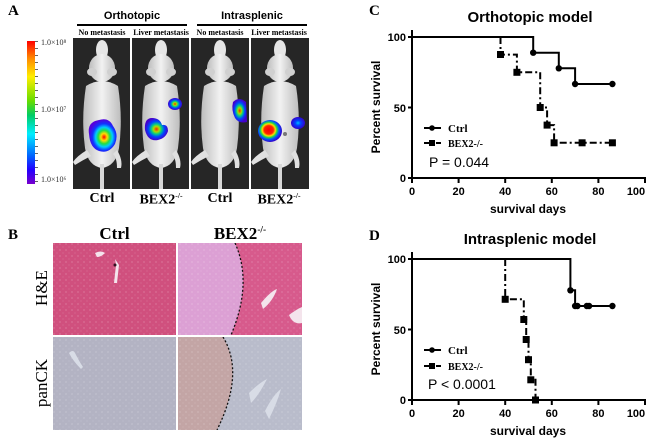  What do you see at coordinates (279, 32) in the screenshot?
I see `sub-label-liver-metastasis-2: Liver metastasis` at bounding box center [279, 32].